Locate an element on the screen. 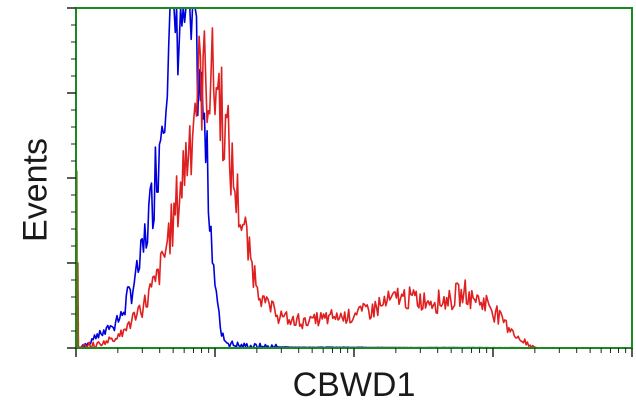  x-axis-label: CBWD1 is located at coordinates (354, 385).